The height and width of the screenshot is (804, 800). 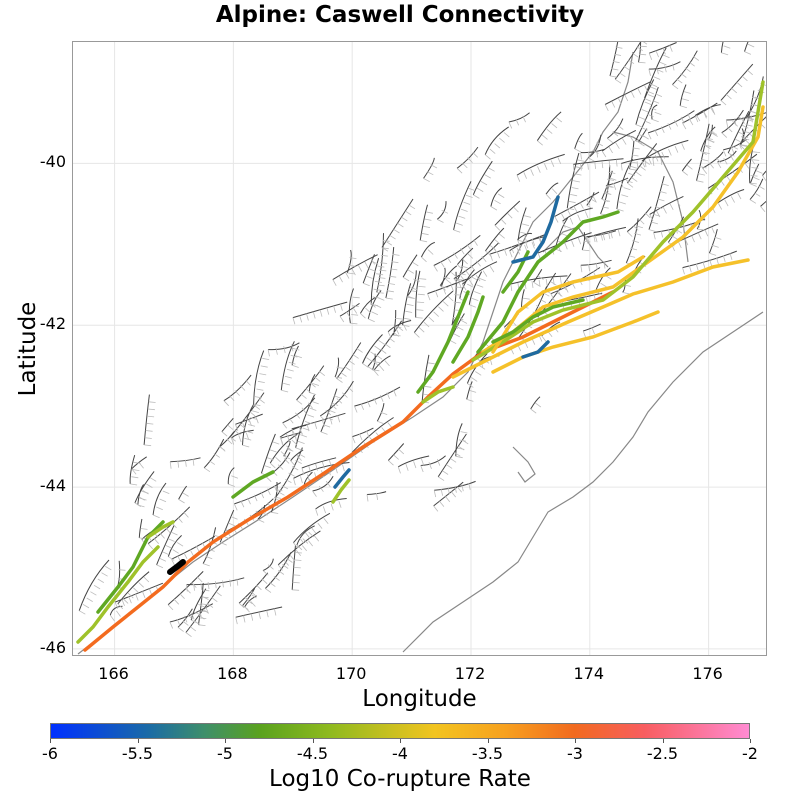 I want to click on colorbar-tick-label: -6, so click(x=50, y=753).